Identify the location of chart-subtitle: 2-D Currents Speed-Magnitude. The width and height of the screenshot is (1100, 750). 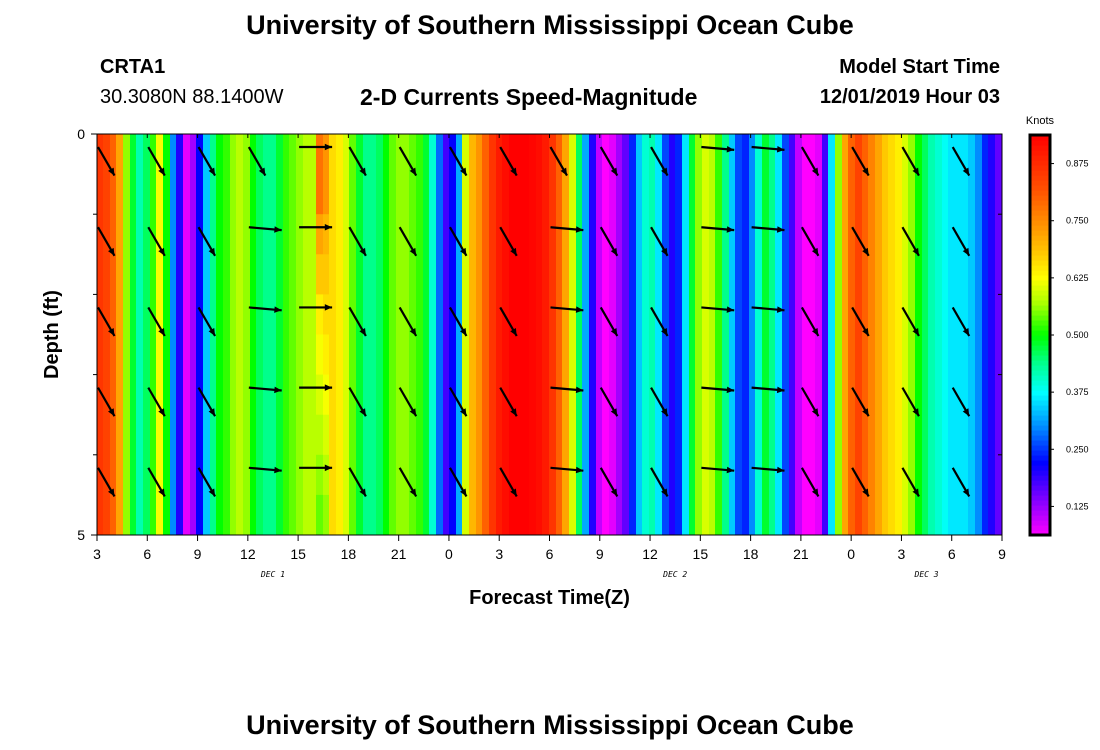
(529, 97).